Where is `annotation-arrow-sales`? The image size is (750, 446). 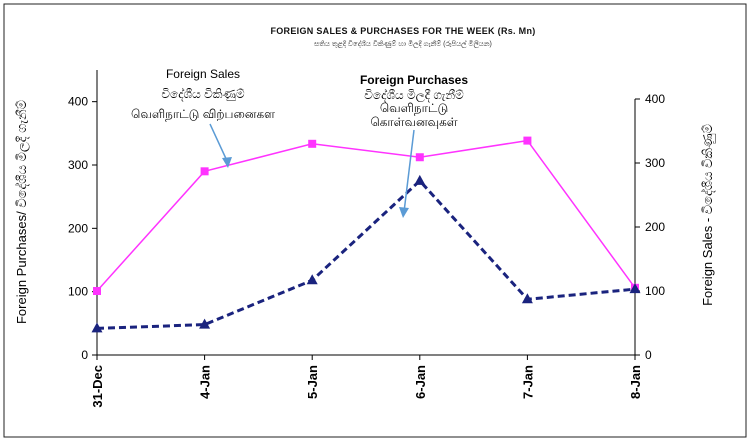 annotation-arrow-sales is located at coordinates (219, 143).